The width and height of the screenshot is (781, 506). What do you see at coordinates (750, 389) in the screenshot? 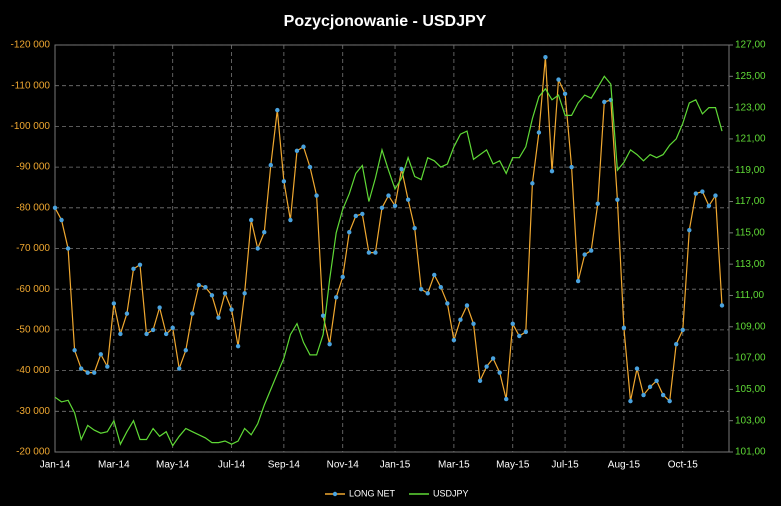
I see `y2-tick-label: 105,00` at bounding box center [750, 389].